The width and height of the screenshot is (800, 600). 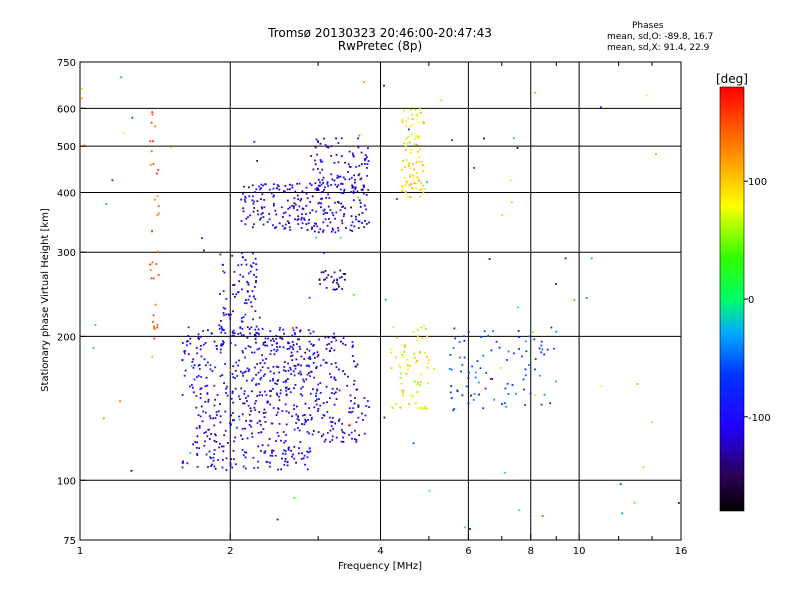 I want to click on y-tick-label: 400, so click(x=66, y=193).